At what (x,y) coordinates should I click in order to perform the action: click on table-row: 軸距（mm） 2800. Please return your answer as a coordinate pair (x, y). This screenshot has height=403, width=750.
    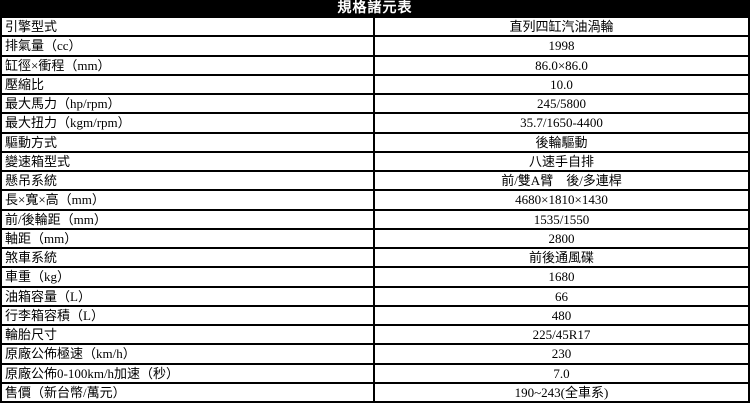
    Looking at the image, I should click on (375, 239).